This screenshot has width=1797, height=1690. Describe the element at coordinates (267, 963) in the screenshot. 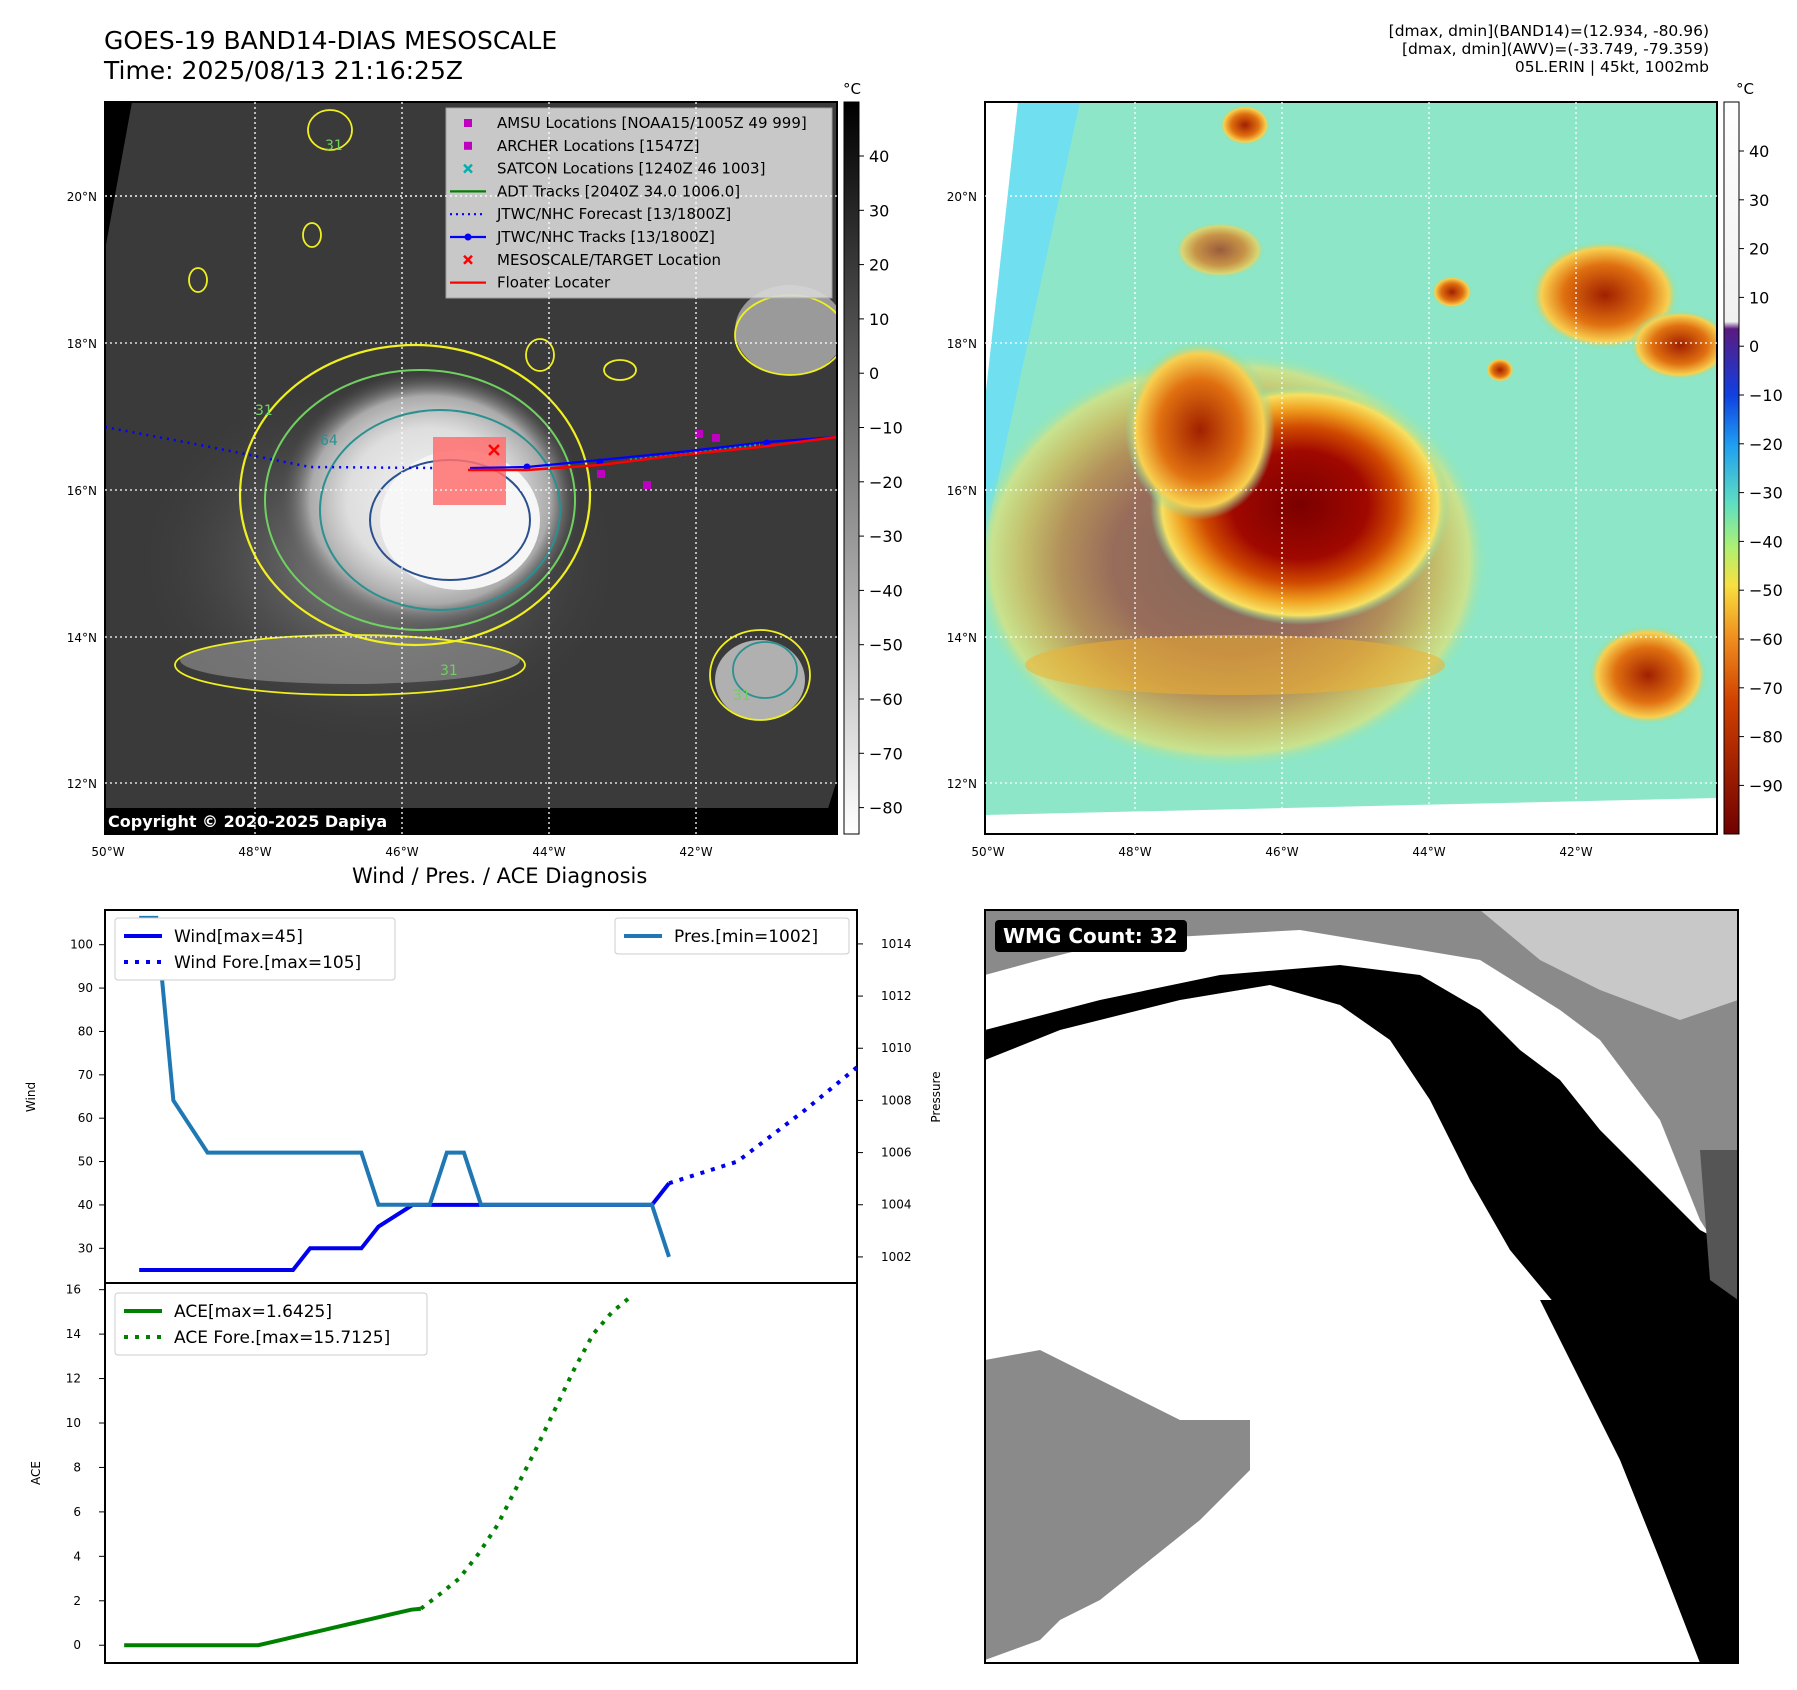

I see `wind-legend-label: Wind Fore.[max=105]` at that location.